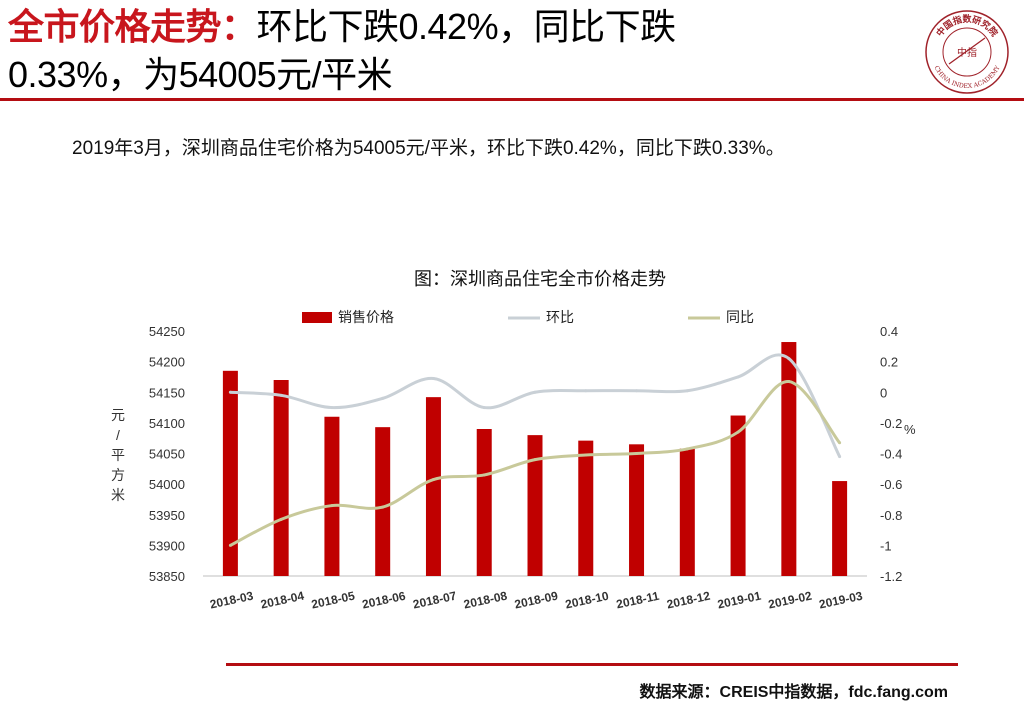 The image size is (1024, 709). I want to click on y2-tick-label: 0.4, so click(889, 331).